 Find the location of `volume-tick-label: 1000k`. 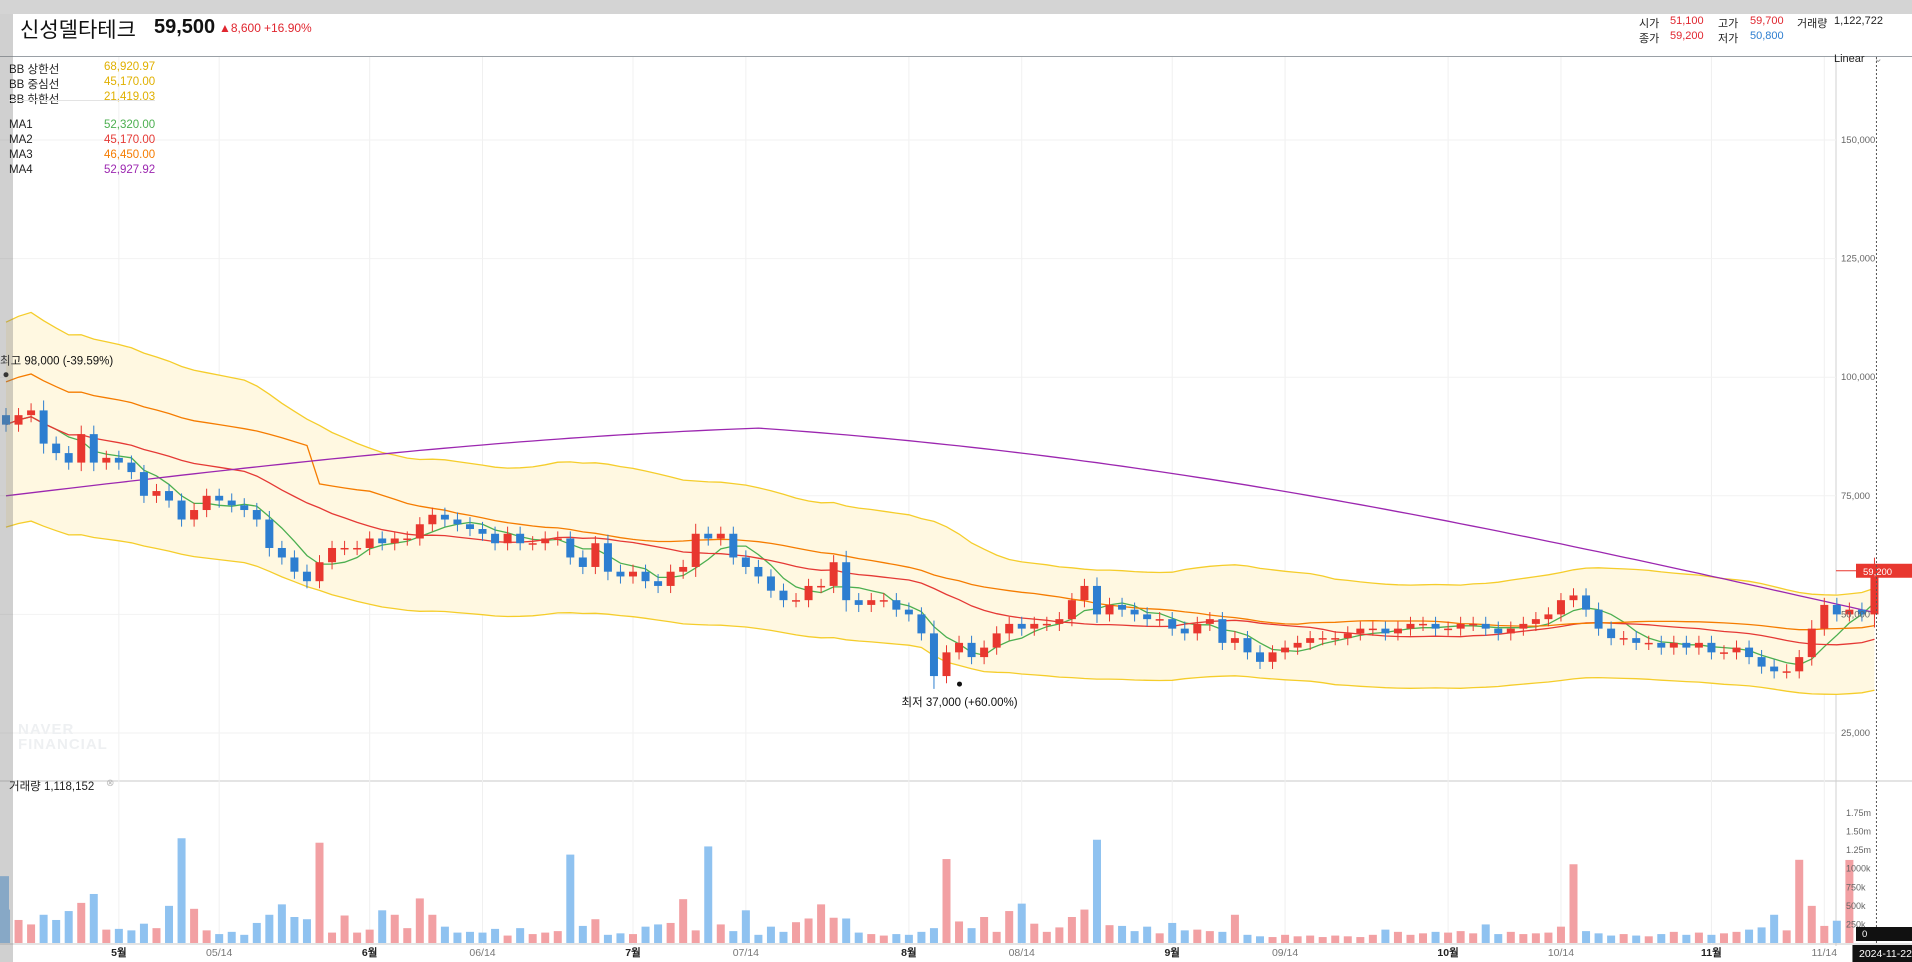

volume-tick-label: 1000k is located at coordinates (1858, 869).